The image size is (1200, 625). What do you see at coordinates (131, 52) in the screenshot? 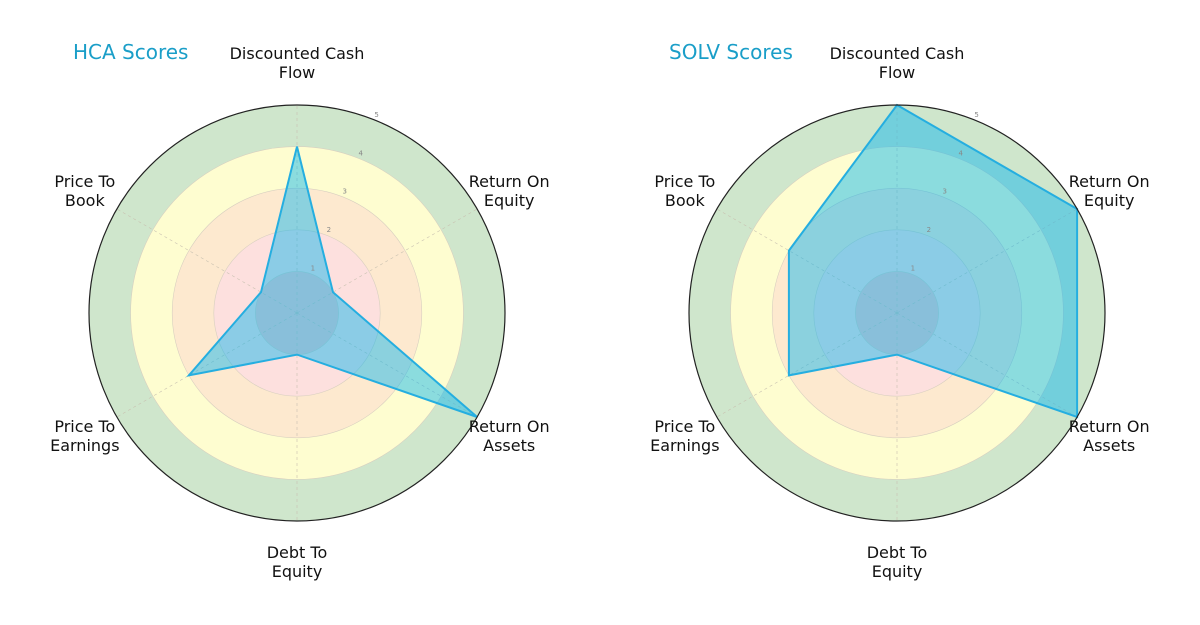
I see `hca-chart-title: HCA Scores` at bounding box center [131, 52].